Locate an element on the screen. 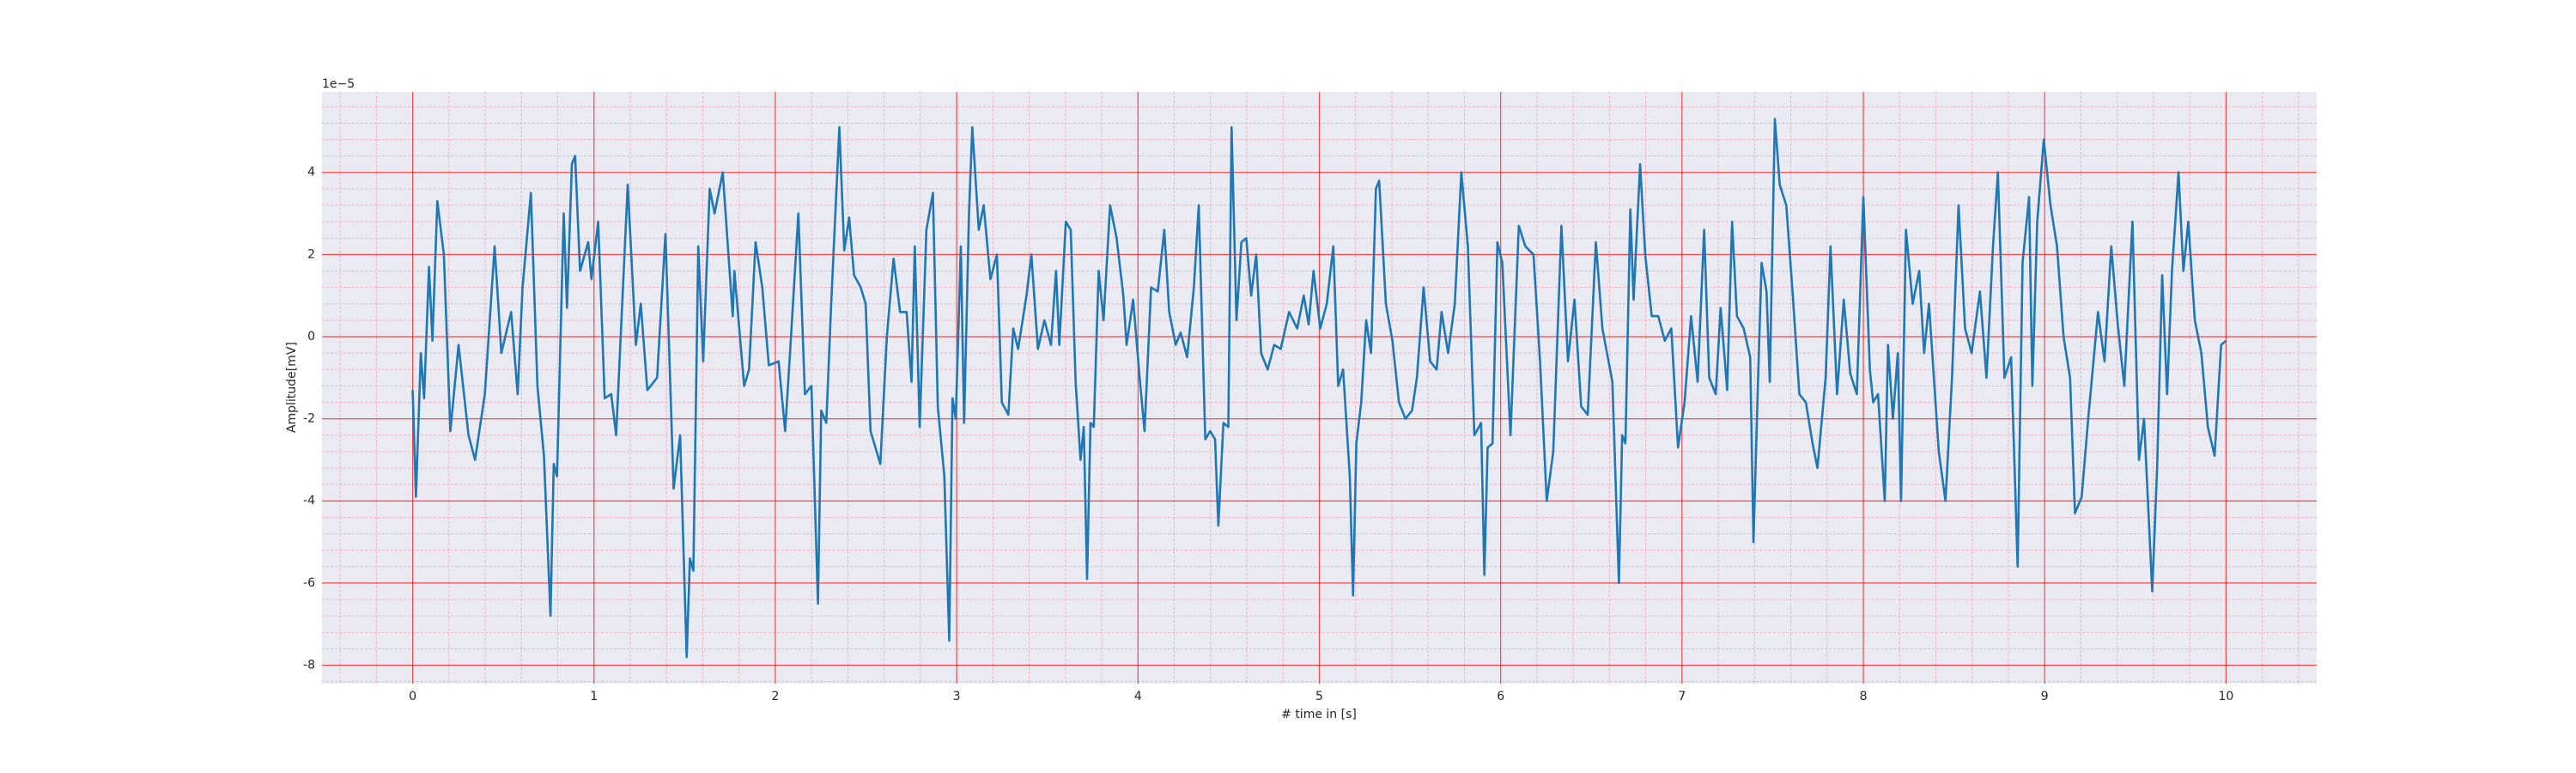 The height and width of the screenshot is (773, 2576). y-tick-label: 4 is located at coordinates (311, 173).